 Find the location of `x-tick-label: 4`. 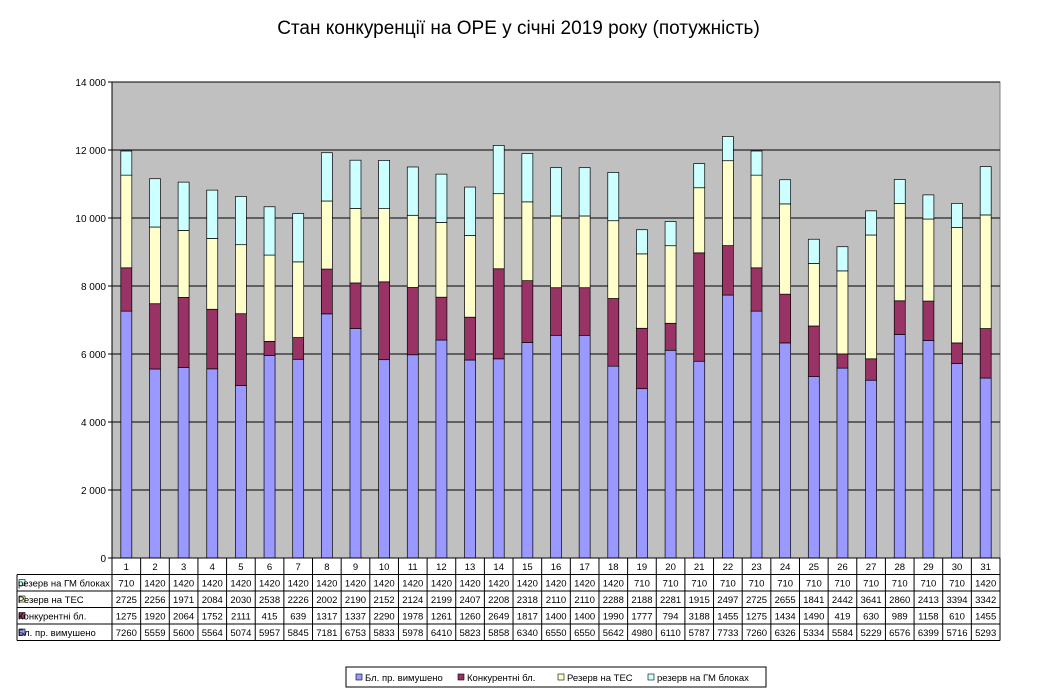

x-tick-label: 4 is located at coordinates (212, 567).